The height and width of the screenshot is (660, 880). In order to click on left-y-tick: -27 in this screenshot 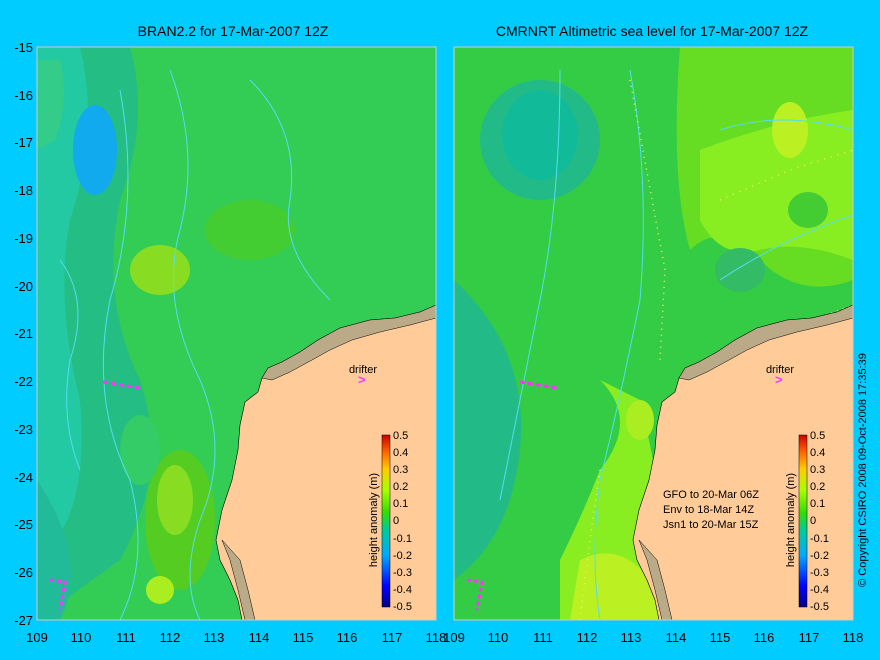, I will do `click(23, 620)`.